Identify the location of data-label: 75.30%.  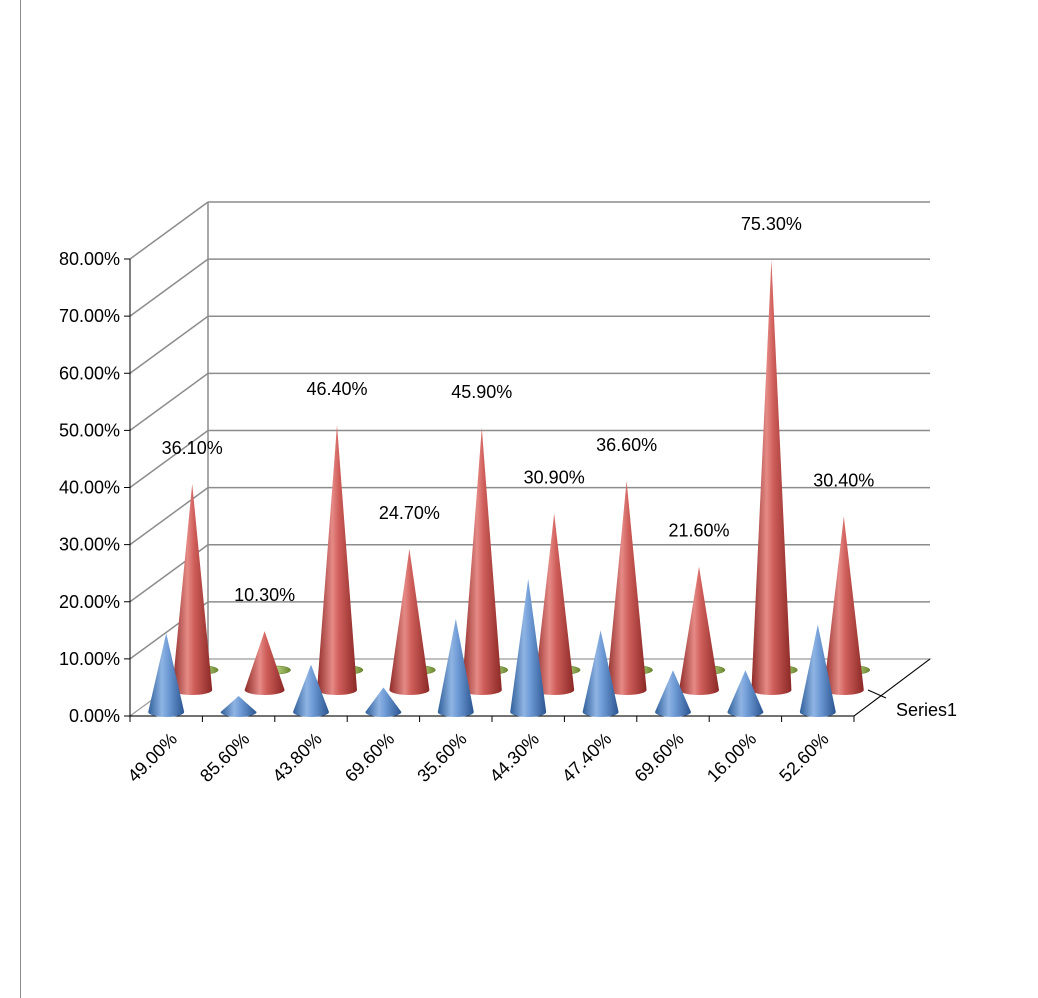
(771, 224).